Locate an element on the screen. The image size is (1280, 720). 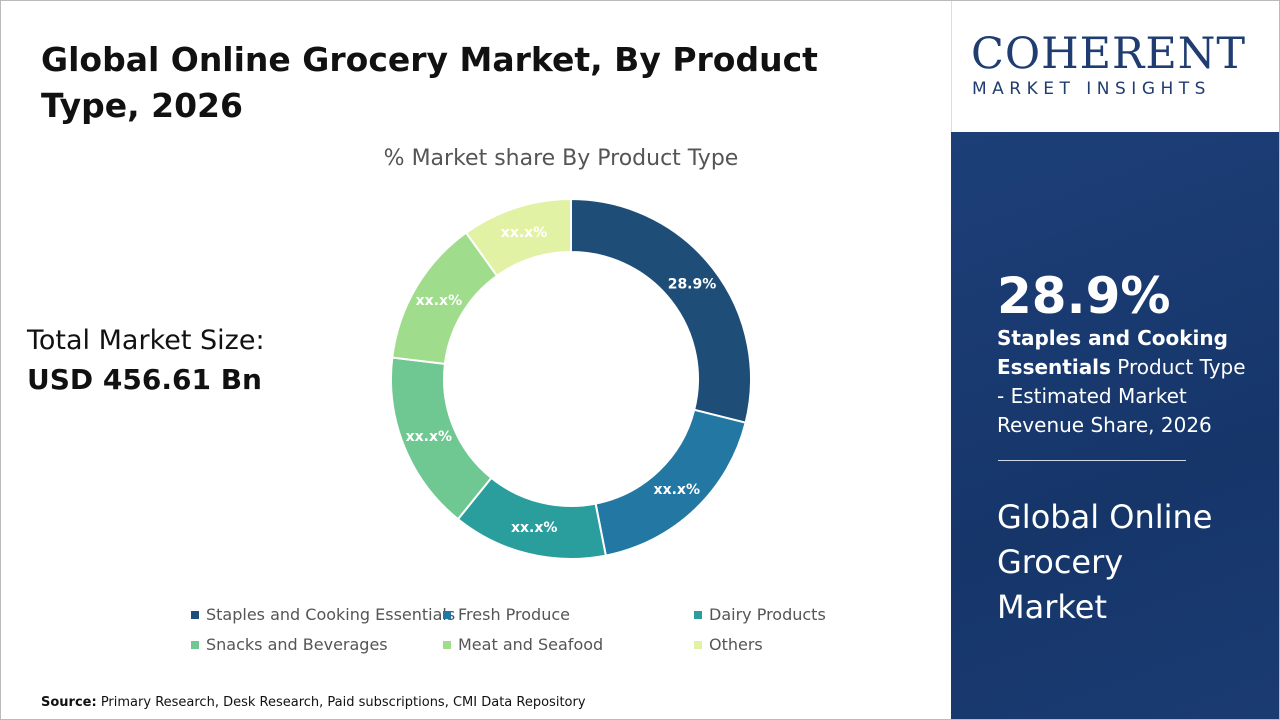
logo-area is located at coordinates (1115, 66).